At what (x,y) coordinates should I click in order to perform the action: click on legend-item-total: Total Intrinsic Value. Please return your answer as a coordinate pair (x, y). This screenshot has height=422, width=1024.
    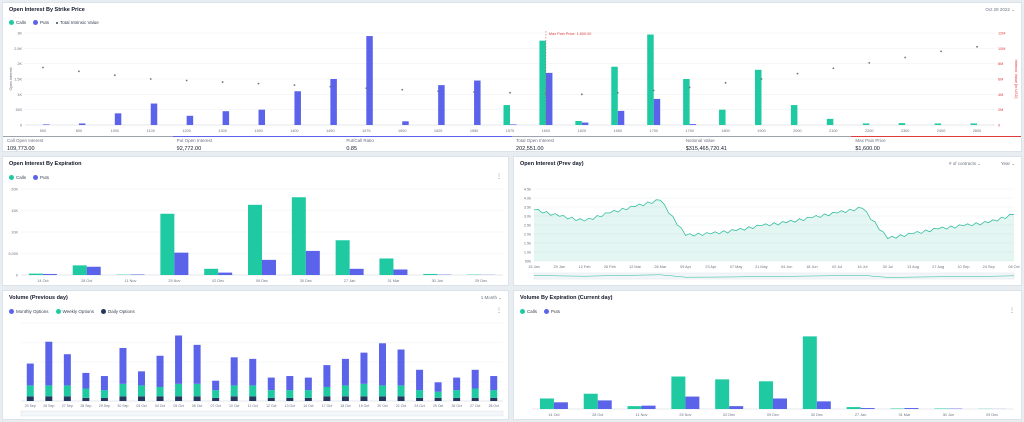
    Looking at the image, I should click on (77, 22).